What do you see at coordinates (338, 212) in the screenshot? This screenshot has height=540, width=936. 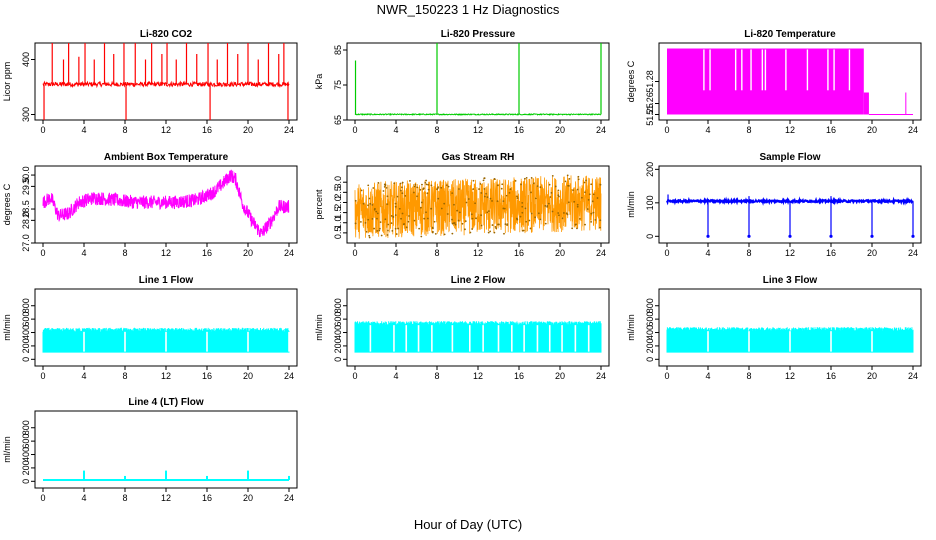 I see `y-tick-label: 1.5` at bounding box center [338, 212].